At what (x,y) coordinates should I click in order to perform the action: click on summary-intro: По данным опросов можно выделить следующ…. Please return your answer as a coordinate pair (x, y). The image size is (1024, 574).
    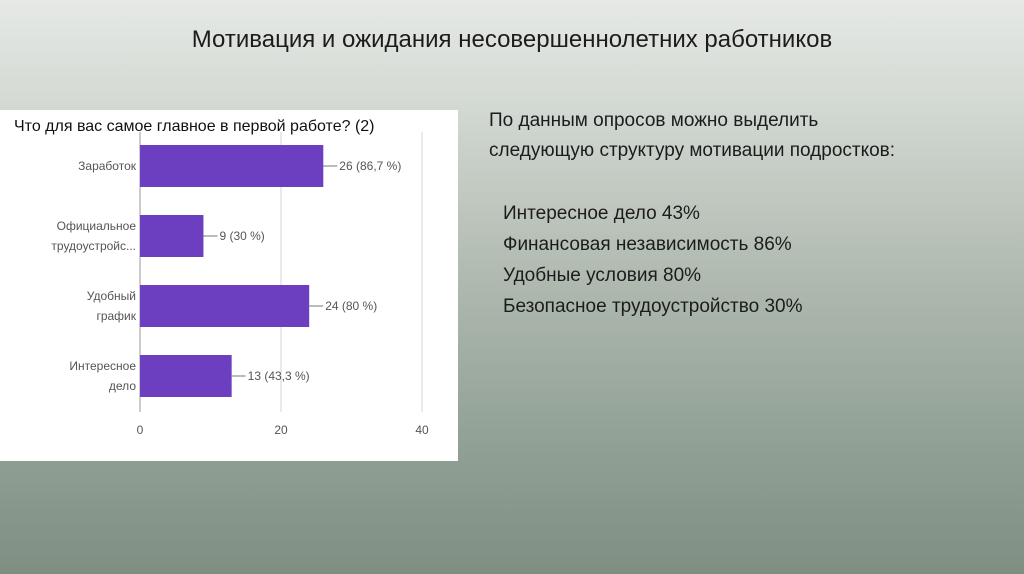
    Looking at the image, I should click on (692, 136).